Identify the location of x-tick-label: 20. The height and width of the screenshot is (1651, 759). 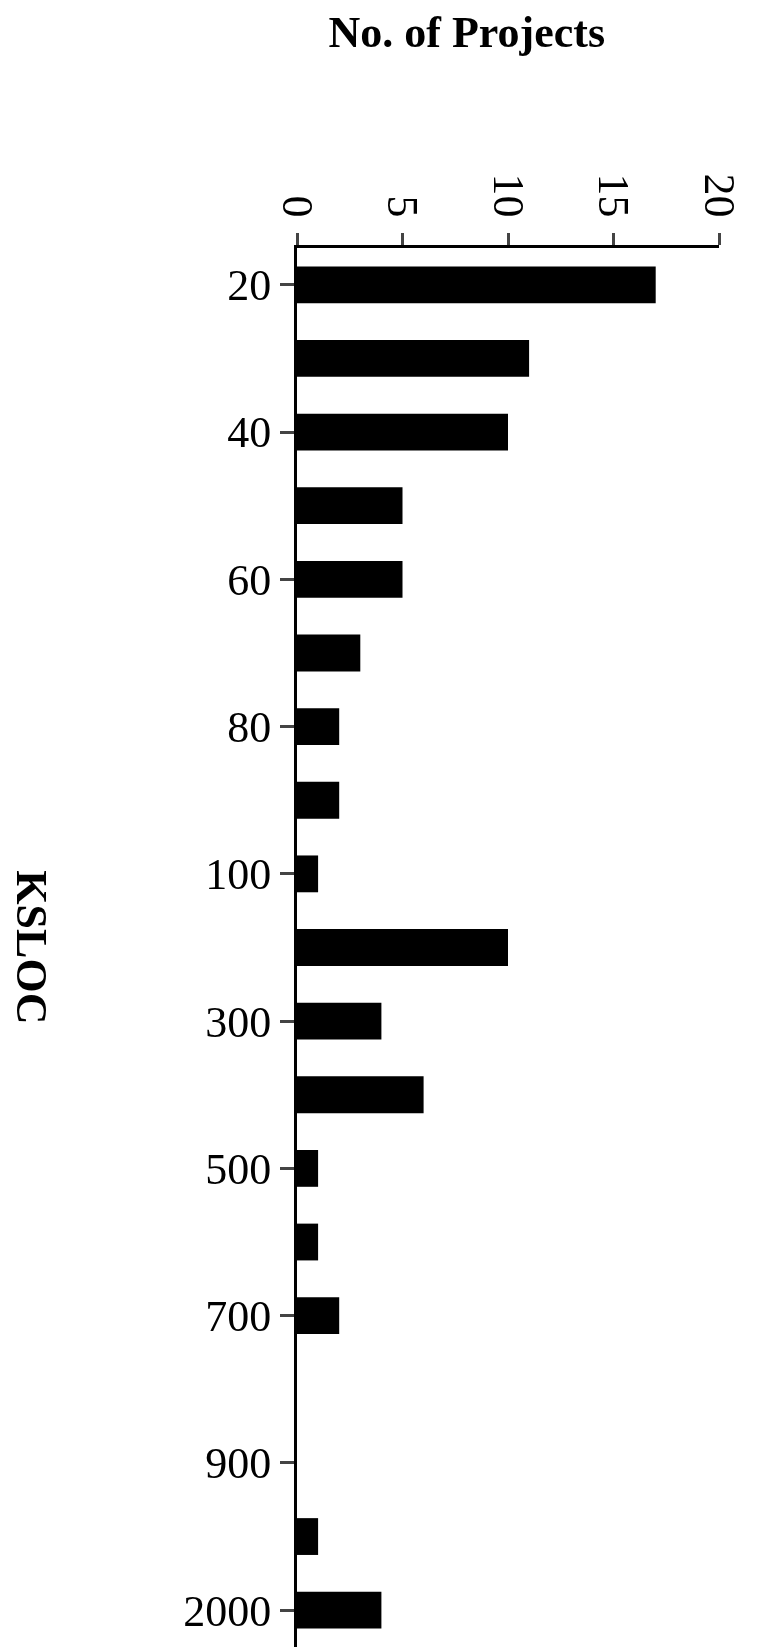
(719, 195).